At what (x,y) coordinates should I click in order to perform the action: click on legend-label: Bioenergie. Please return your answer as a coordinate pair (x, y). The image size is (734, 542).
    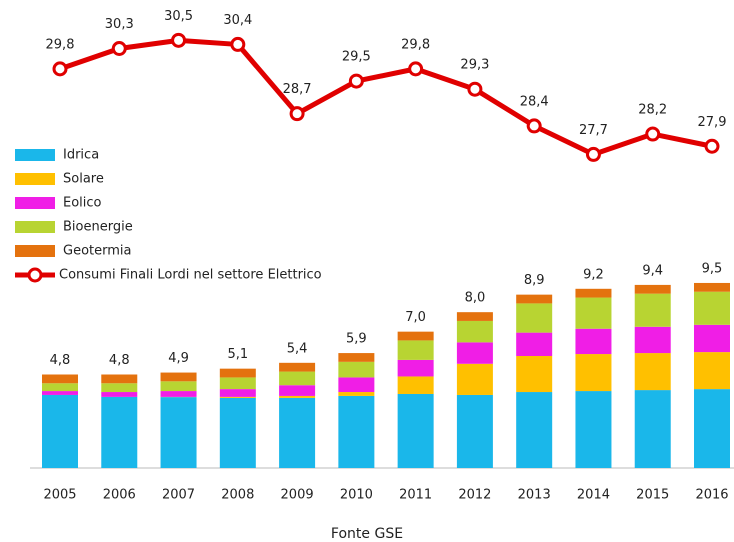
    Looking at the image, I should click on (98, 227).